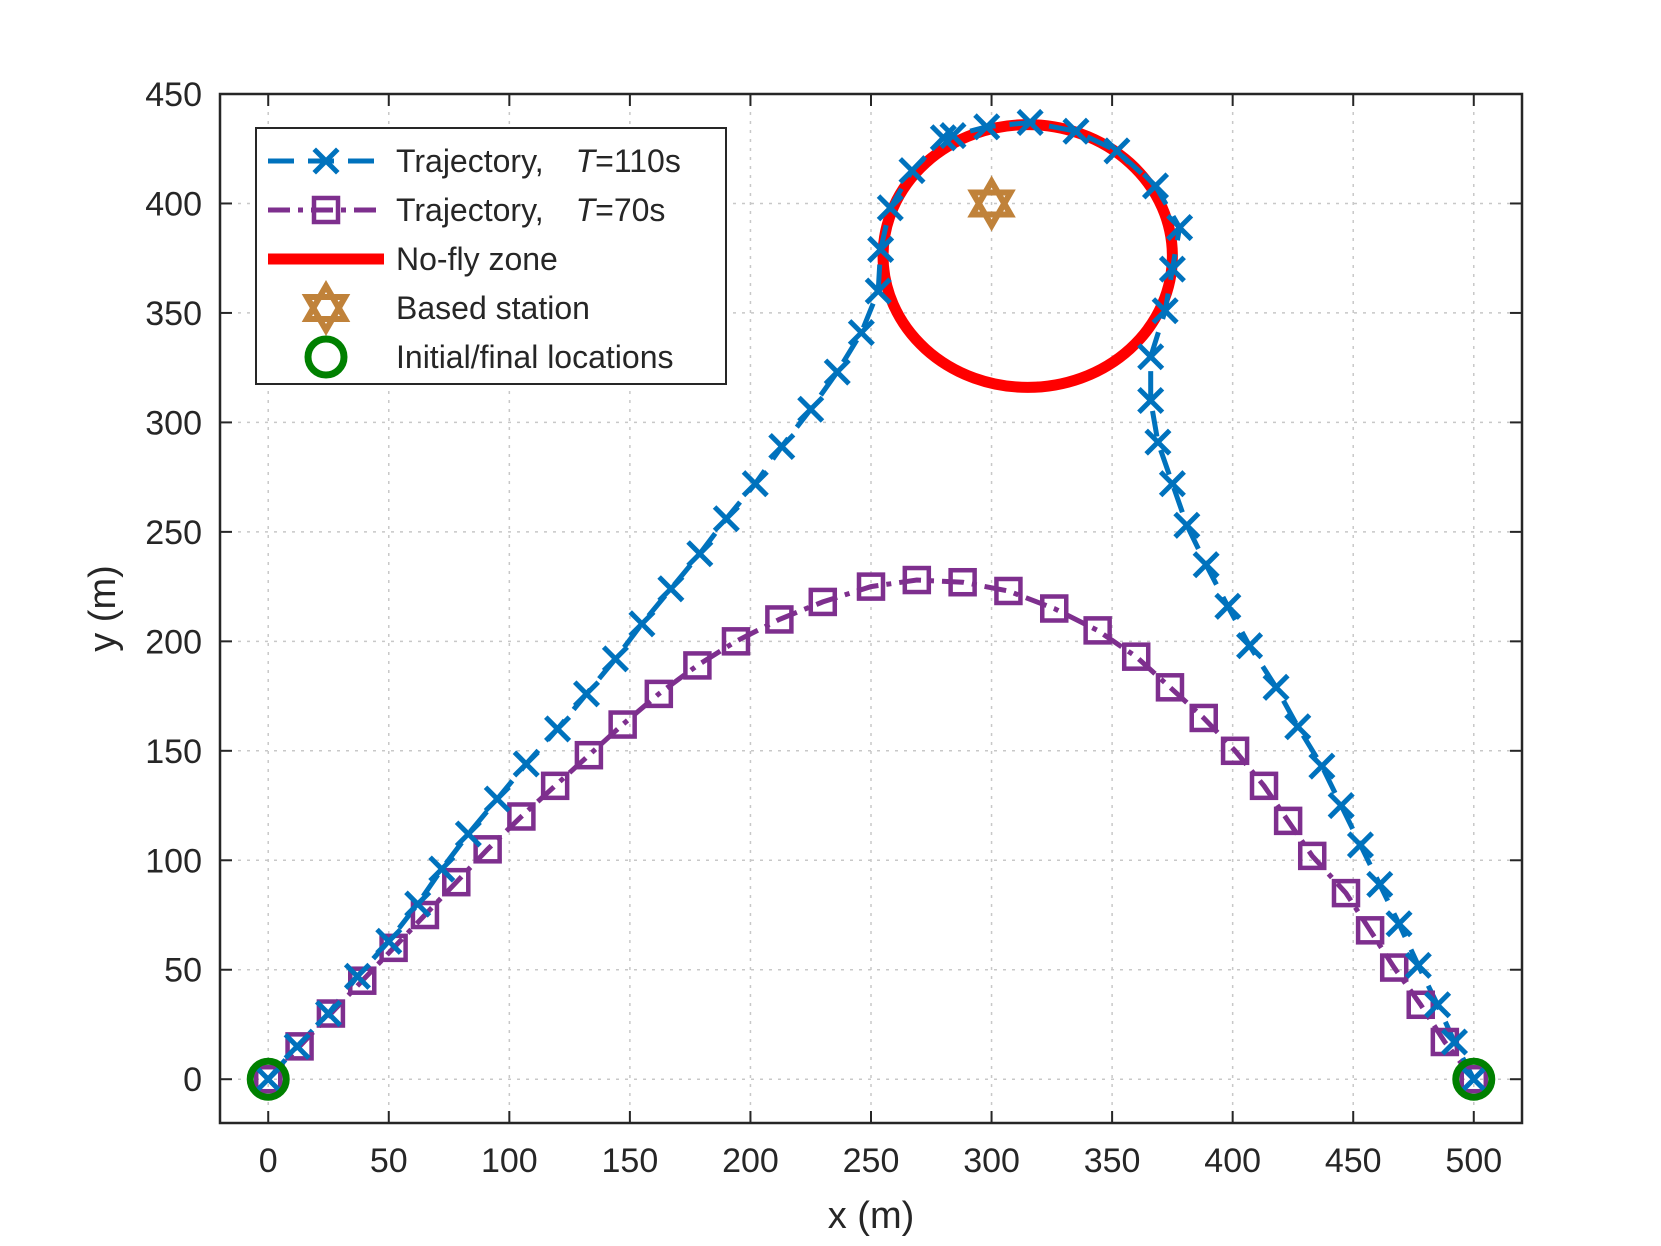 The height and width of the screenshot is (1246, 1661). I want to click on legend-item: Based station, so click(445, 308).